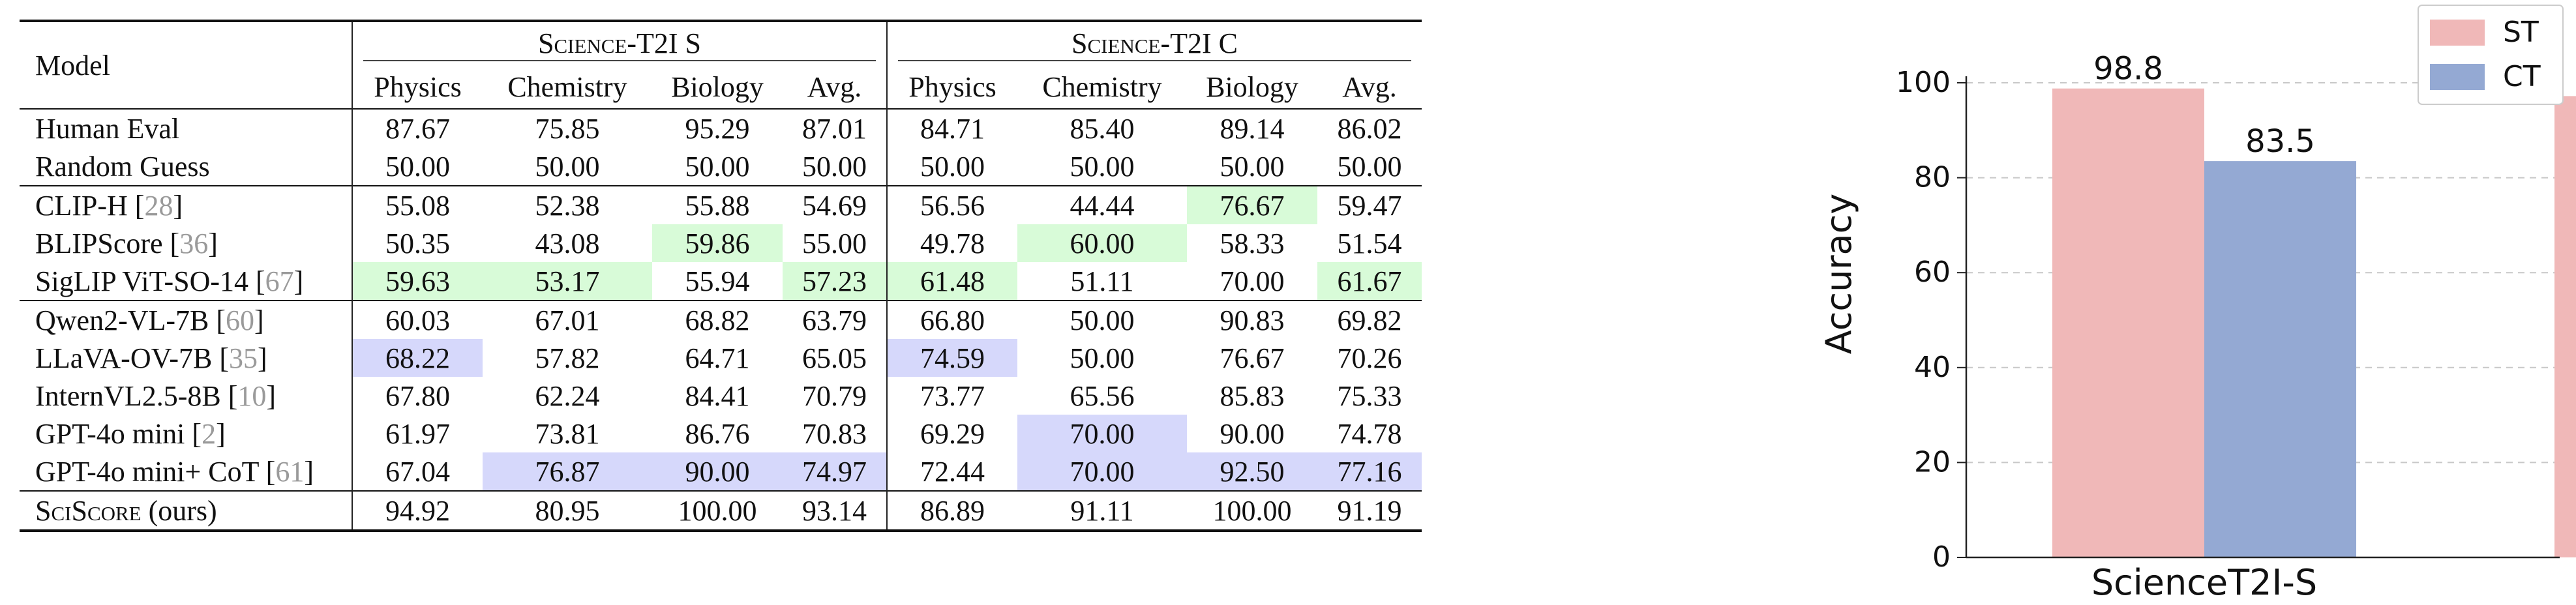 Image resolution: width=2576 pixels, height=605 pixels. I want to click on score-cell: 92.50, so click(1252, 472).